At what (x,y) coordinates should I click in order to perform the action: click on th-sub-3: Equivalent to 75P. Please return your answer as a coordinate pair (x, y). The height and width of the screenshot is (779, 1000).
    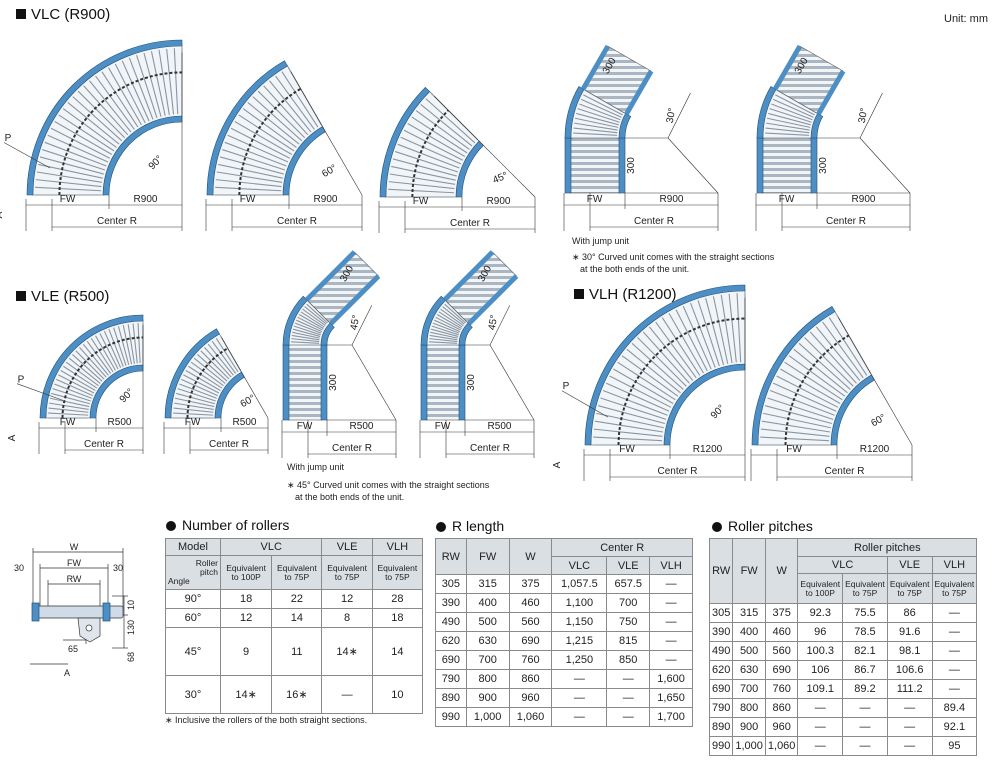
    Looking at the image, I should click on (909, 588).